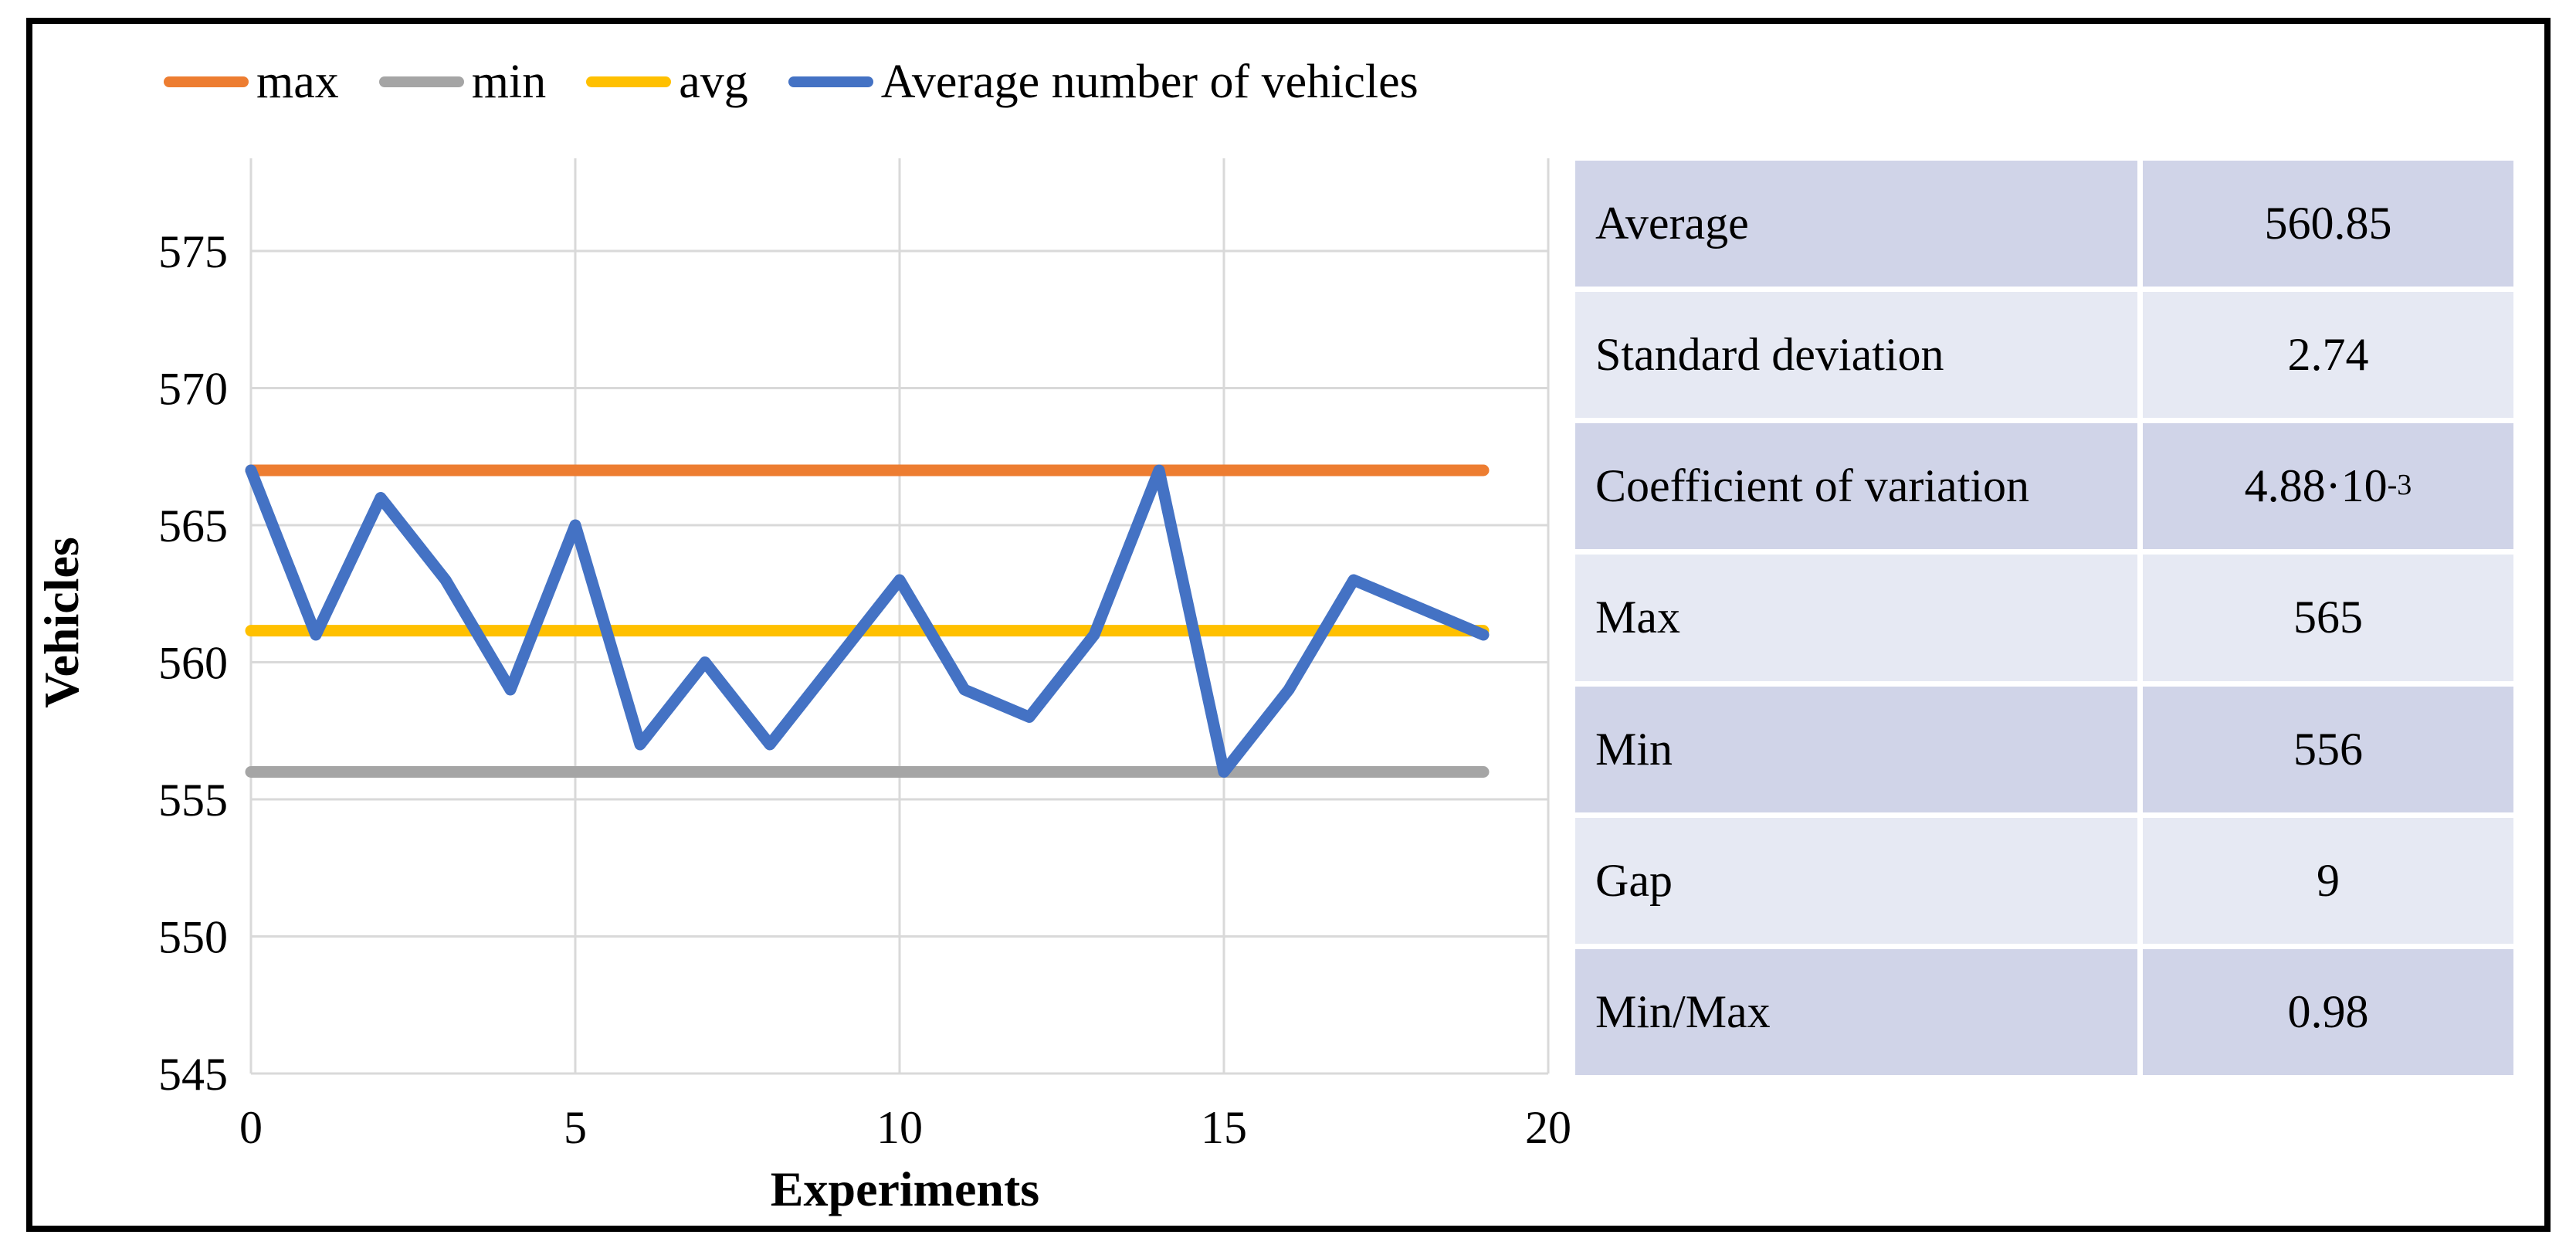 This screenshot has height=1255, width=2576. I want to click on legend-item-min: min, so click(462, 82).